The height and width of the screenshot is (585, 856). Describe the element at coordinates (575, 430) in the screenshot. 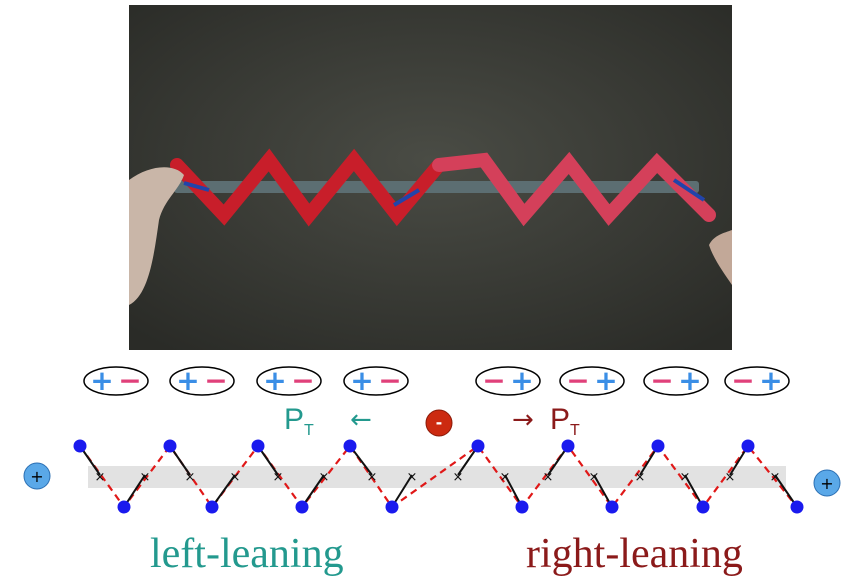

I see `right-pt-sub: T` at that location.